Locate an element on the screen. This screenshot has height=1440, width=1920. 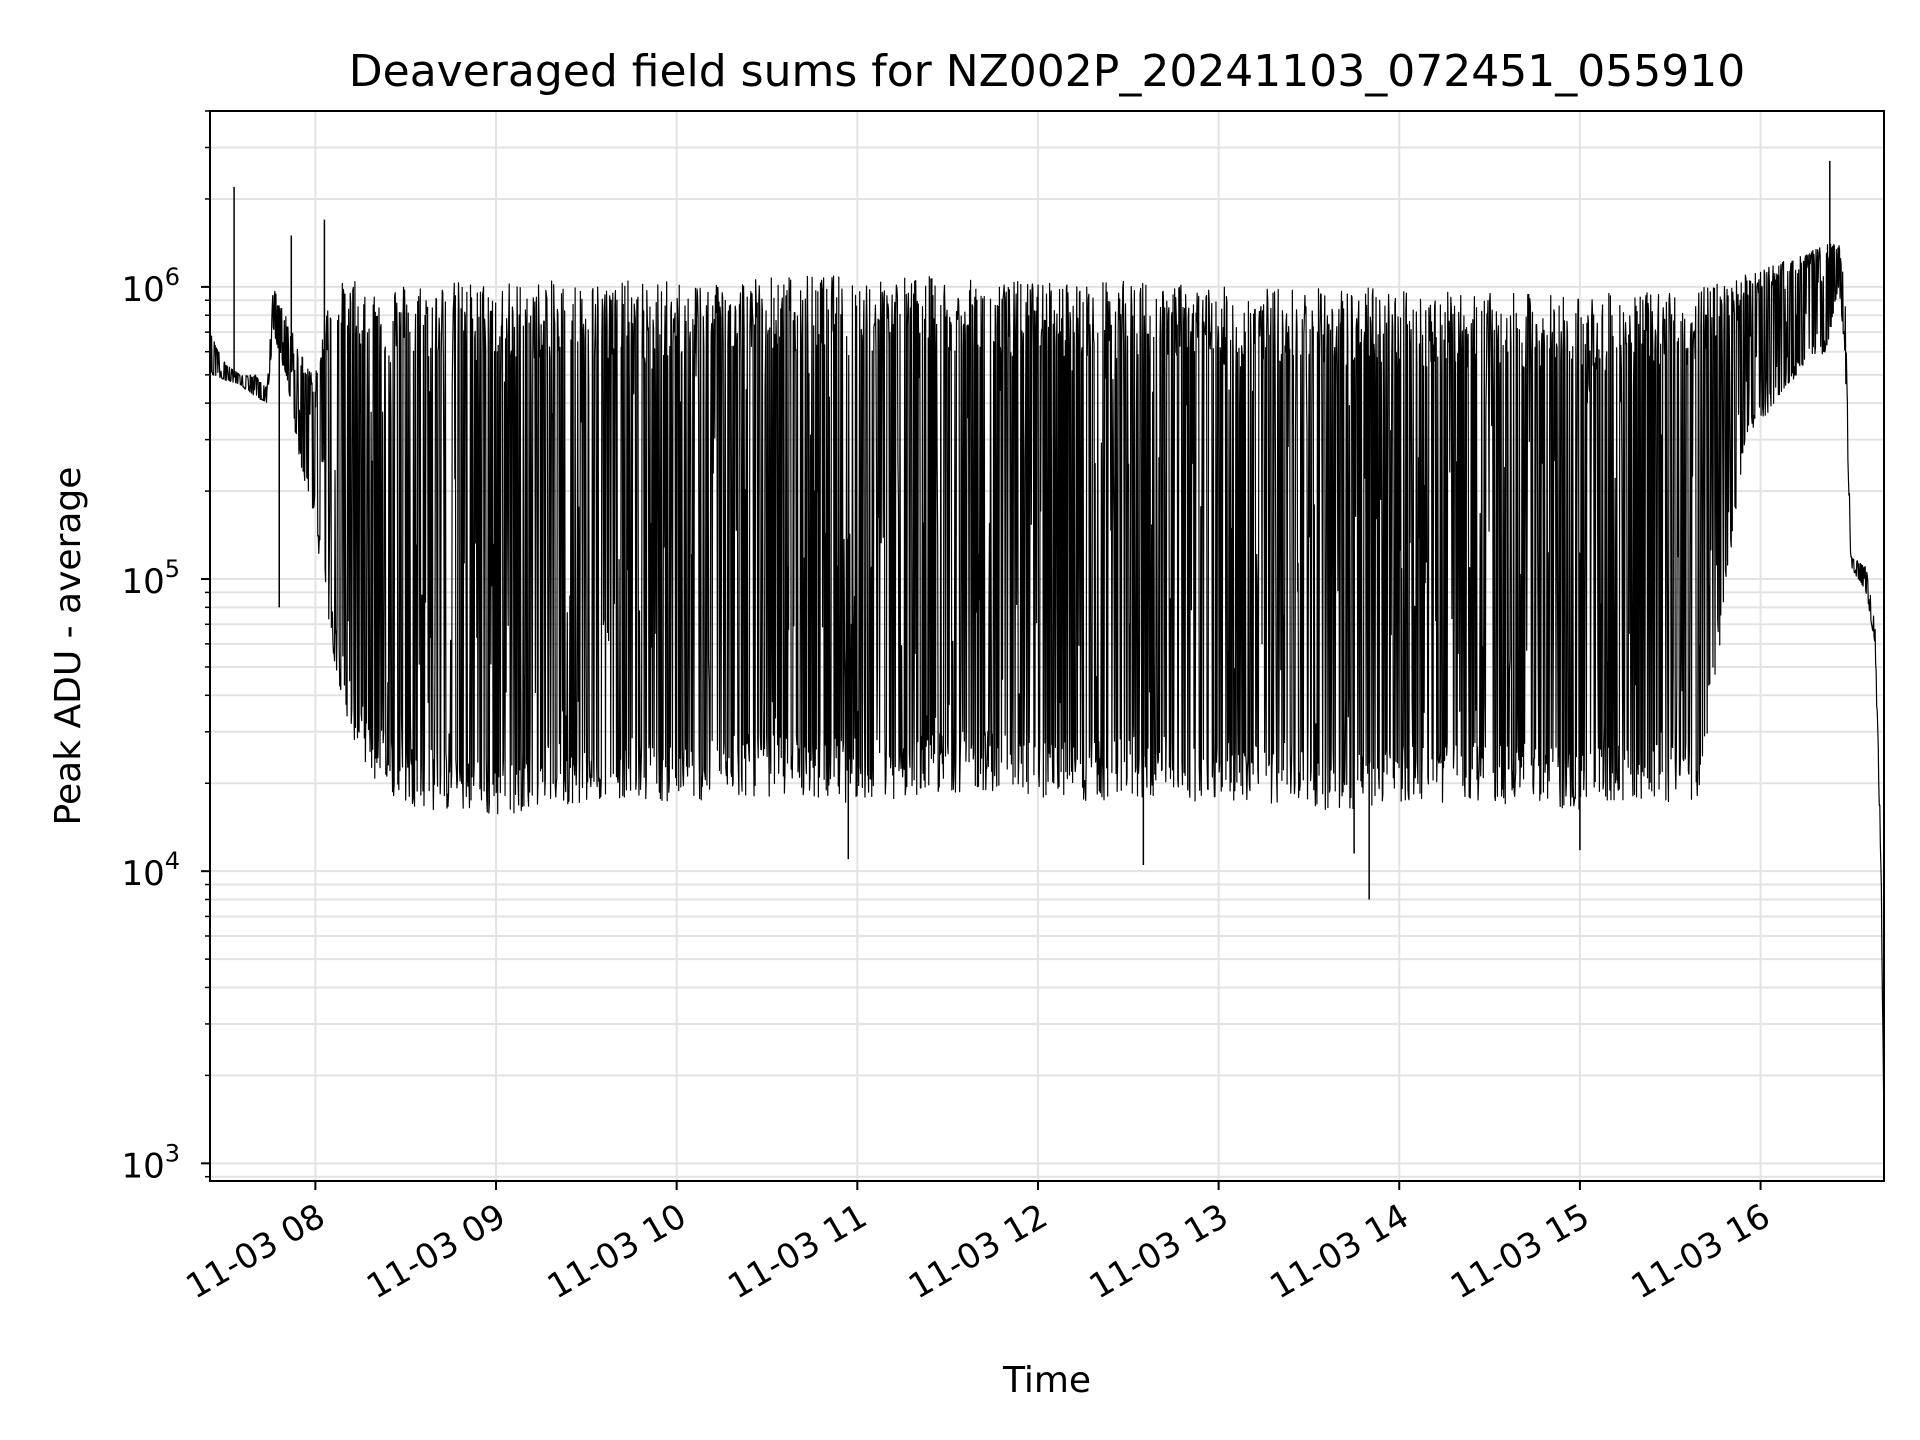
y-tick-label: 10⁶ is located at coordinates (150, 286).